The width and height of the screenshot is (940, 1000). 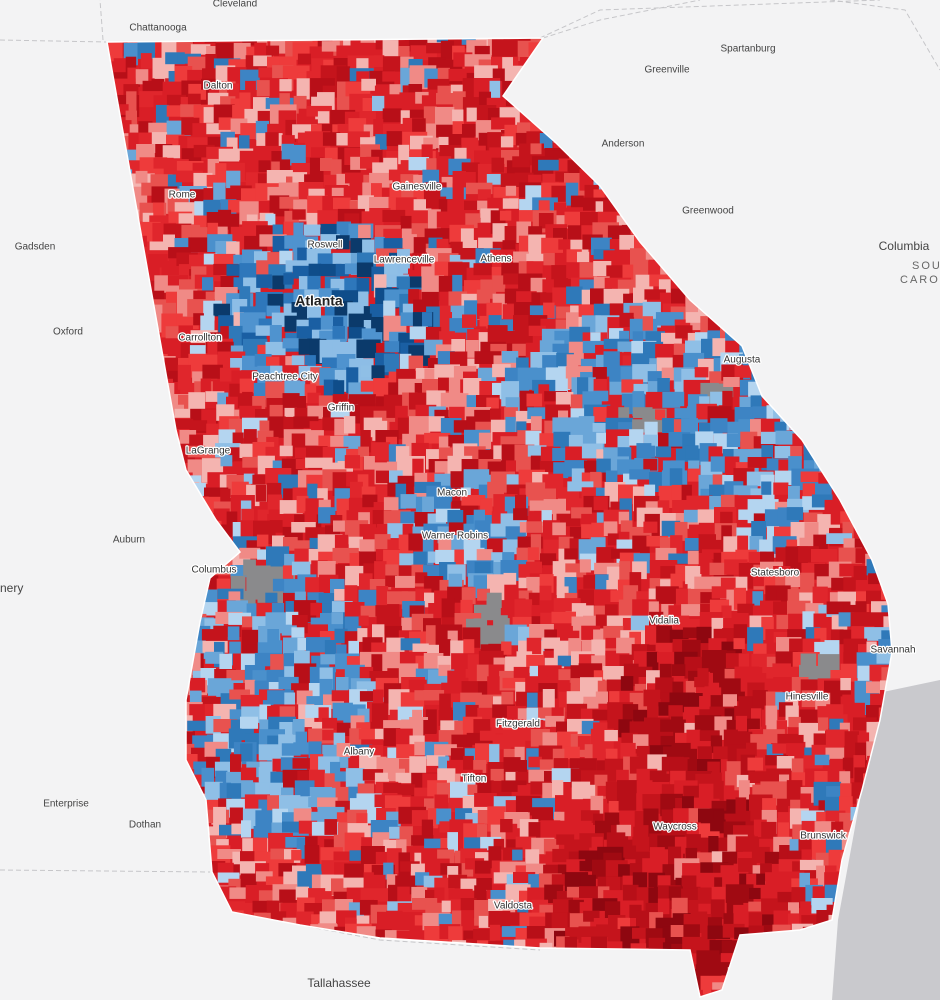 What do you see at coordinates (892, 650) in the screenshot?
I see `place-label: Savannah` at bounding box center [892, 650].